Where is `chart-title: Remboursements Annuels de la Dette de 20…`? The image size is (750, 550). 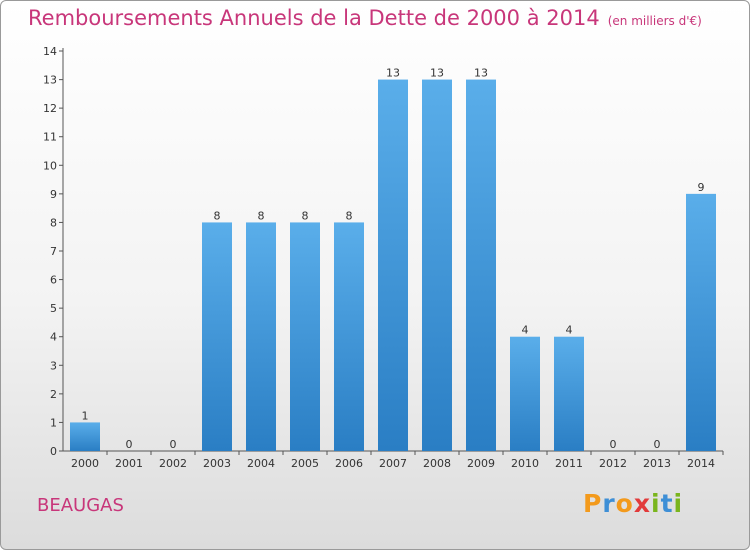 chart-title: Remboursements Annuels de la Dette de 20… is located at coordinates (365, 18).